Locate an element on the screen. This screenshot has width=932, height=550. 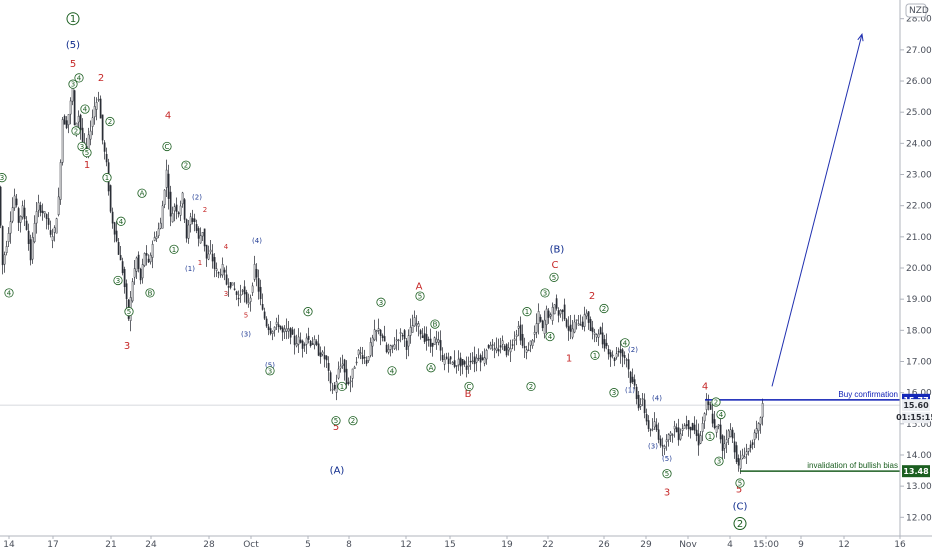
wave-label: (5) is located at coordinates (667, 459).